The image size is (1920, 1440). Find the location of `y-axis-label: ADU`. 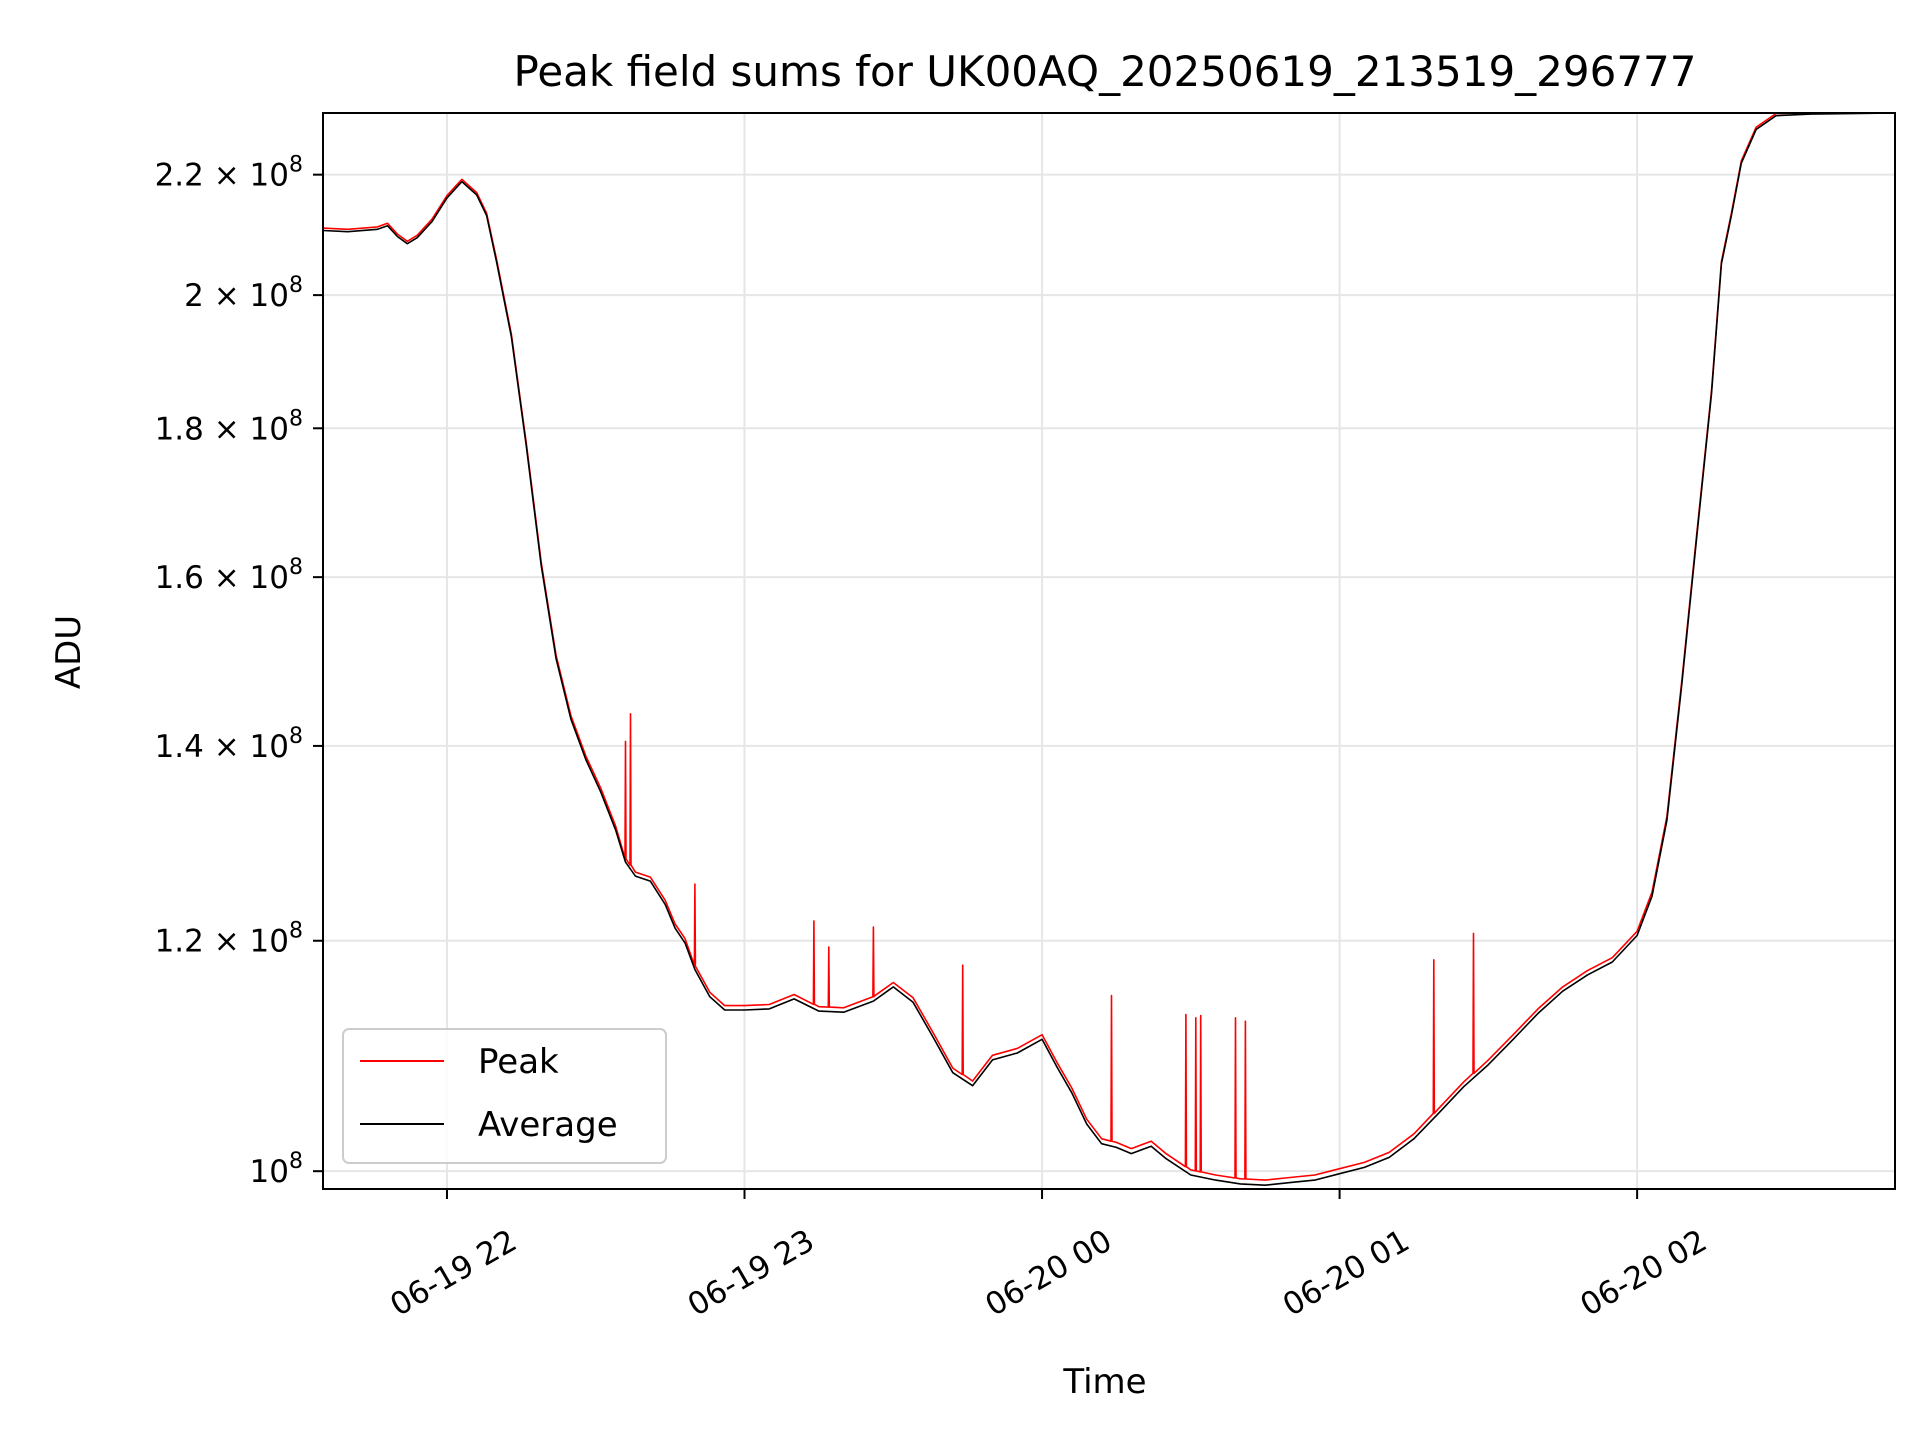

y-axis-label: ADU is located at coordinates (69, 652).